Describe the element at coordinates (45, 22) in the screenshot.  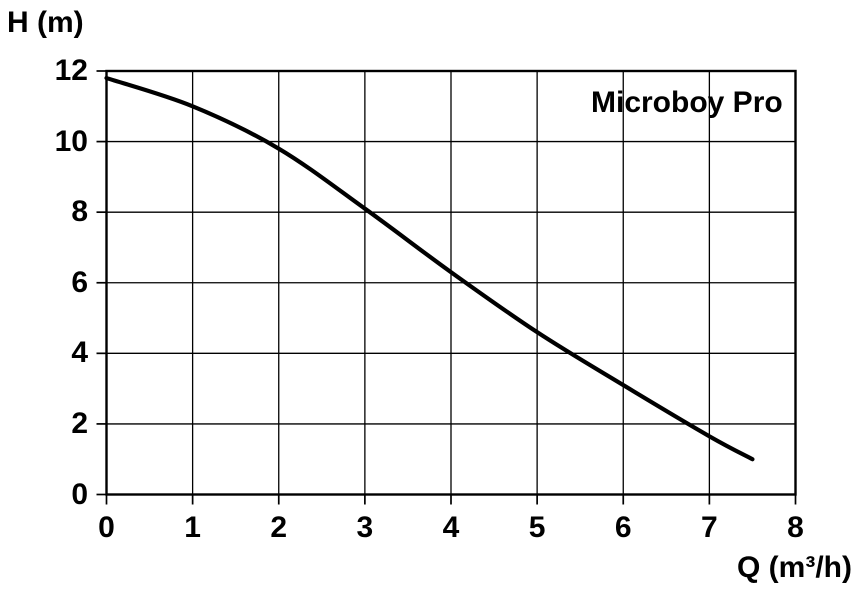
I see `y-axis-title: H (m)` at that location.